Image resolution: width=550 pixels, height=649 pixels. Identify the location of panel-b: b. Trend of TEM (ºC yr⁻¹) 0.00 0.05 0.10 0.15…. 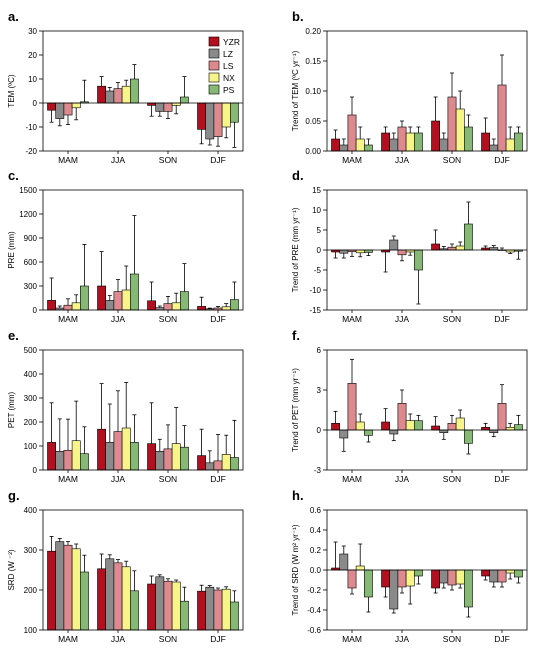
(409, 87).